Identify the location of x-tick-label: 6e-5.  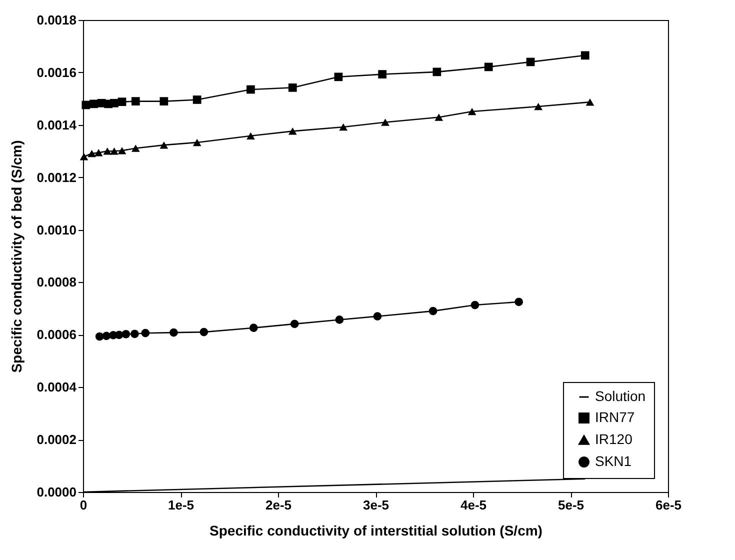
(668, 505).